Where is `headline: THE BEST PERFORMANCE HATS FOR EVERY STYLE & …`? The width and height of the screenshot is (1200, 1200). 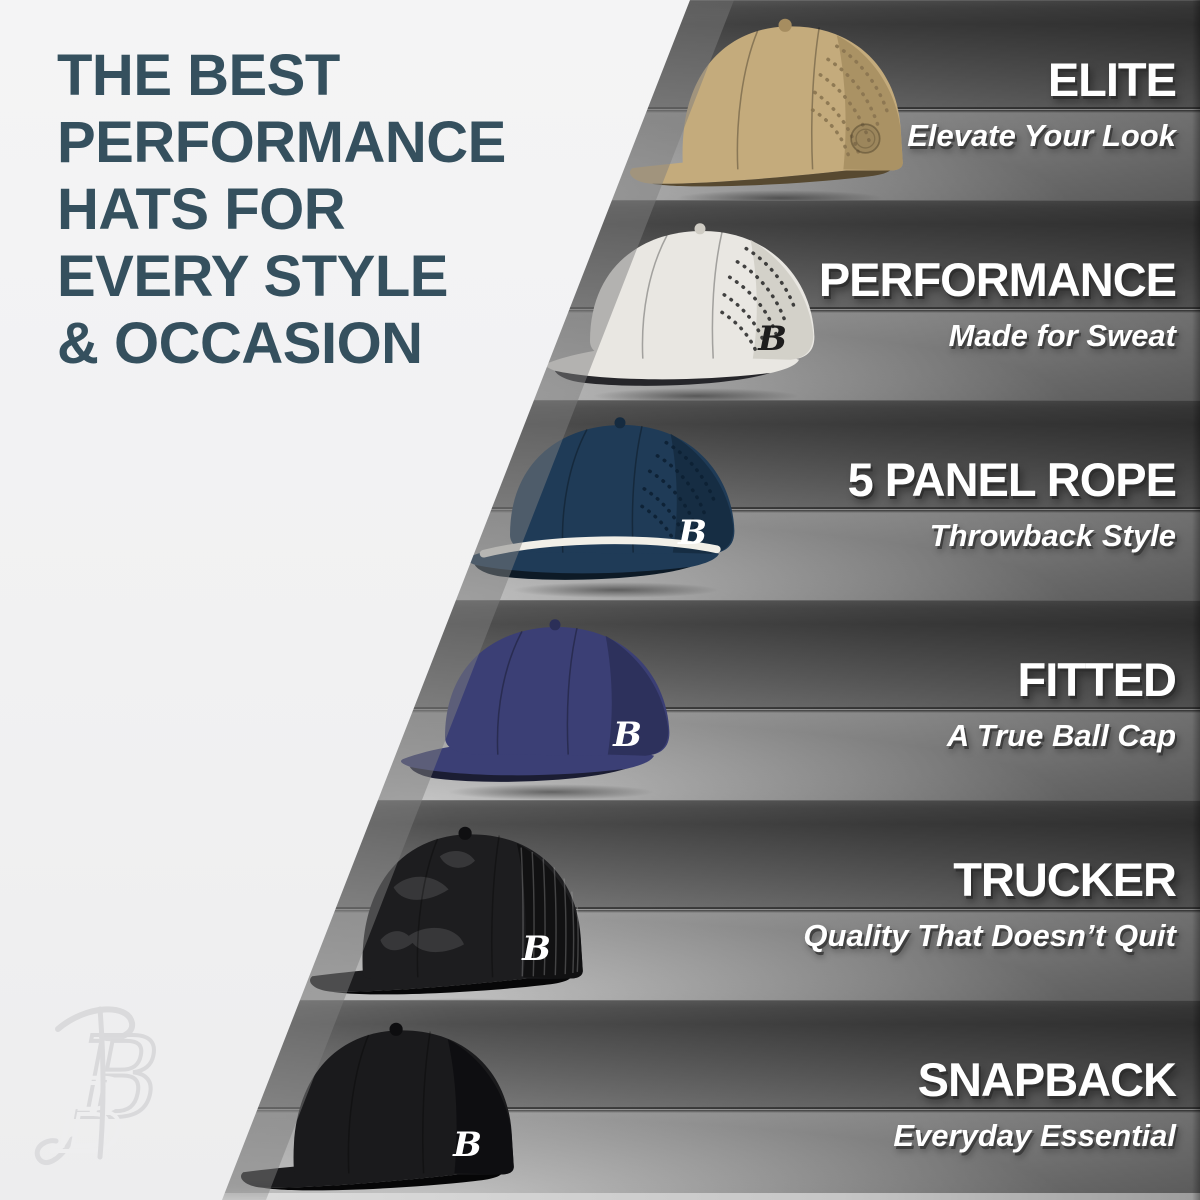 headline: THE BEST PERFORMANCE HATS FOR EVERY STYLE & … is located at coordinates (281, 209).